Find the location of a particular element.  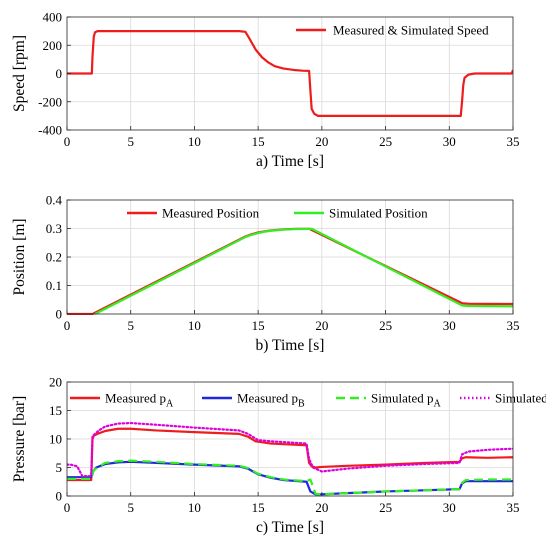

y-tick-label: 0.2 is located at coordinates (54, 257).